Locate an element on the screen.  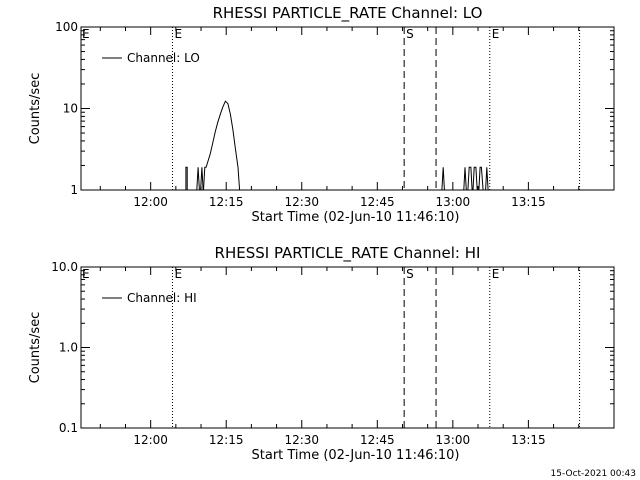
chart-title: RHESSI PARTICLE_RATE Channel: HI is located at coordinates (348, 253).